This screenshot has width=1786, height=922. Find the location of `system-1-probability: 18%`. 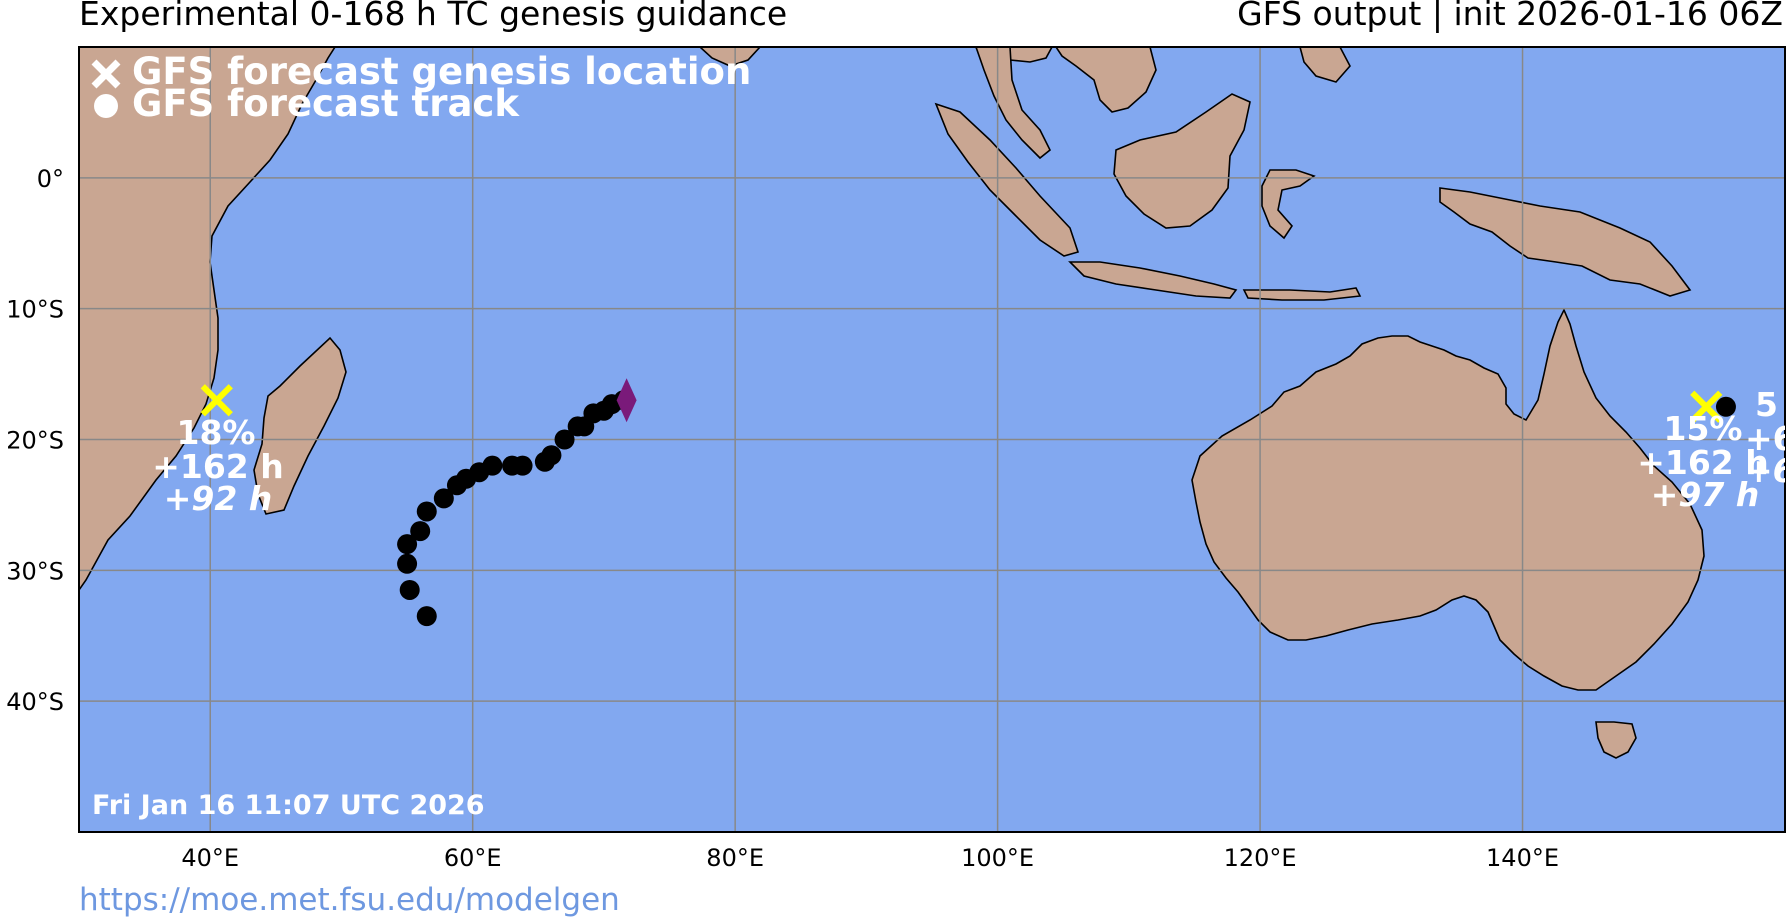

system-1-probability: 18% is located at coordinates (216, 432).